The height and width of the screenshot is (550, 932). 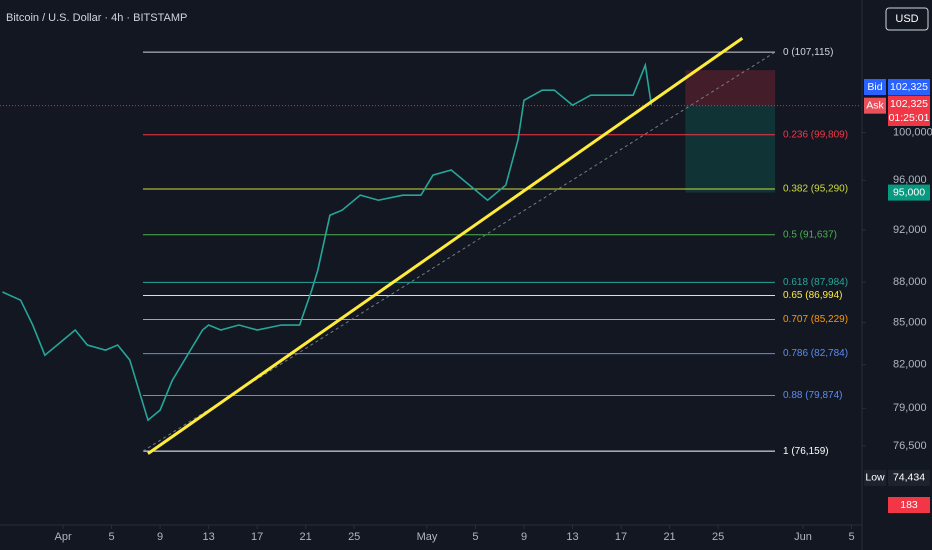 What do you see at coordinates (815, 134) in the screenshot?
I see `fib-label: 0.236 (99,809)` at bounding box center [815, 134].